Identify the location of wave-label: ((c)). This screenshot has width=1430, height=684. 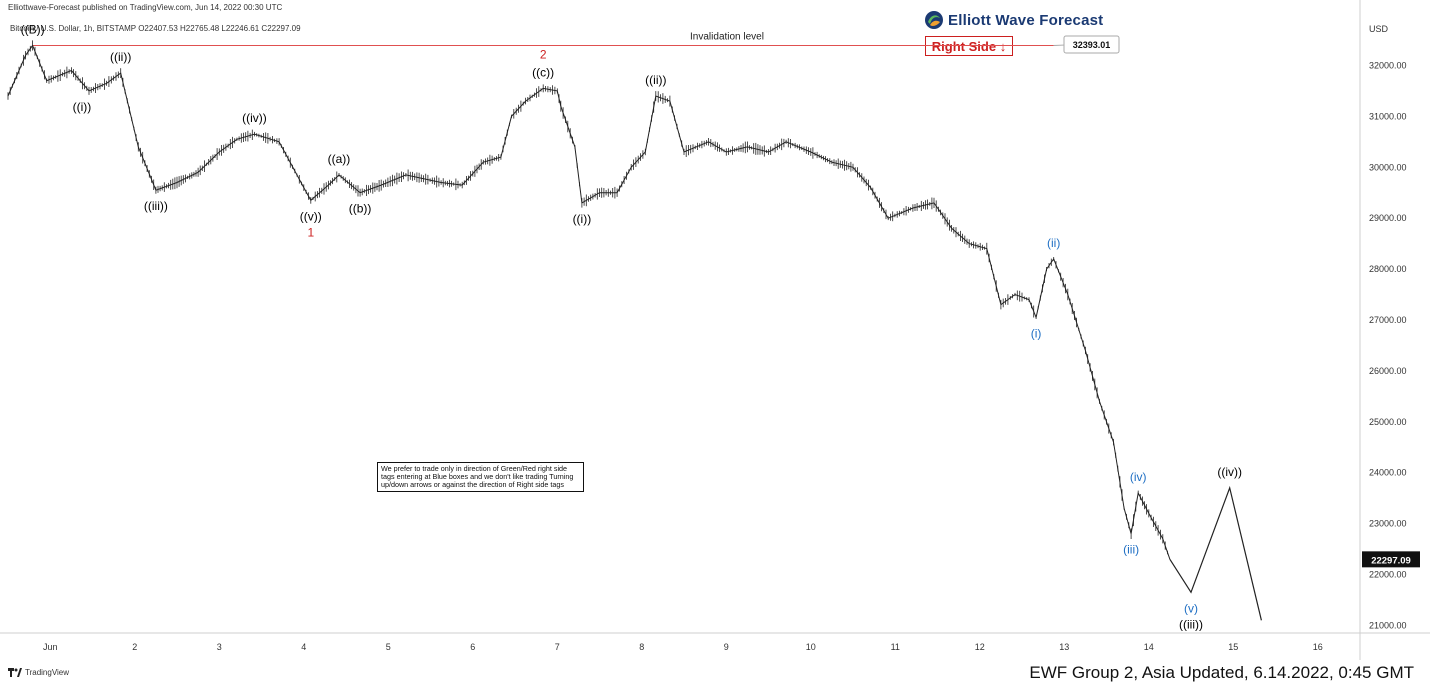
(543, 72).